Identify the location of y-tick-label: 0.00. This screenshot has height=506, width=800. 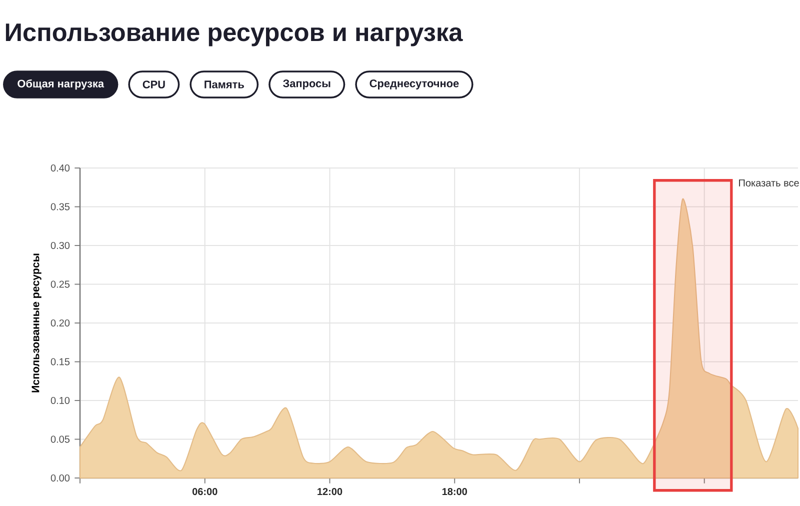
(60, 478).